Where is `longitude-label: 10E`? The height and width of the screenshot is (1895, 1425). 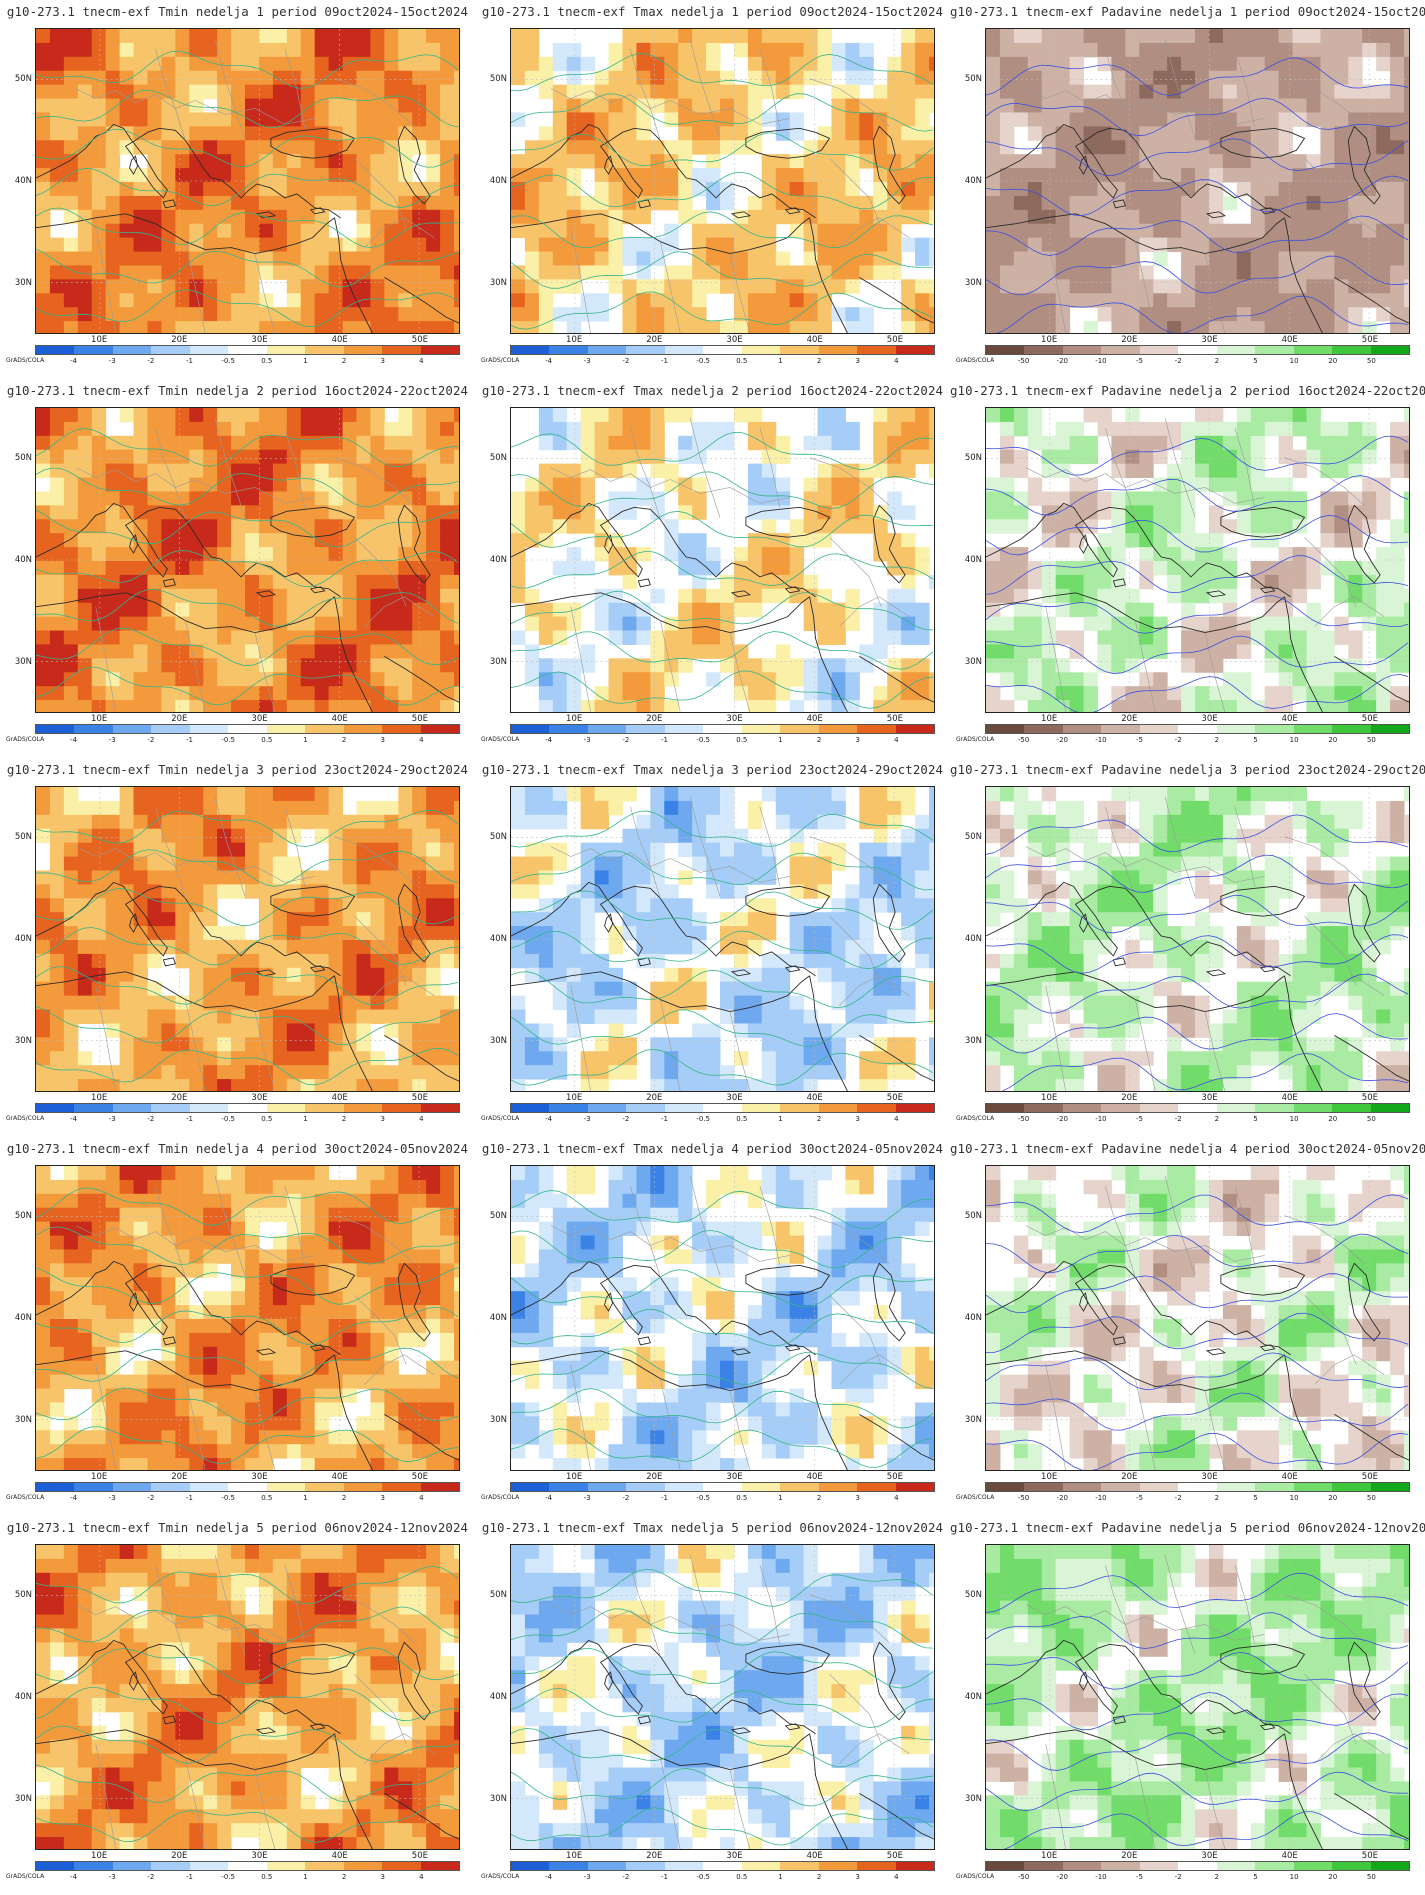
longitude-label: 10E is located at coordinates (99, 340).